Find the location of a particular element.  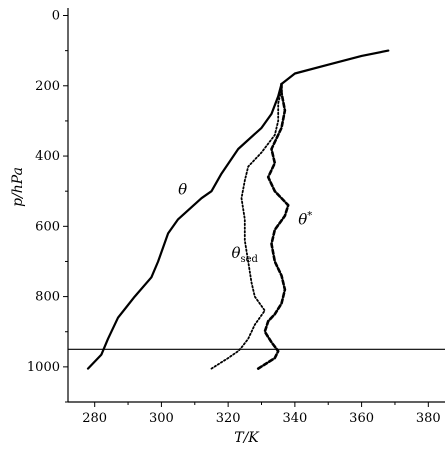

series-labels: θ θsed θ* is located at coordinates (245, 223).